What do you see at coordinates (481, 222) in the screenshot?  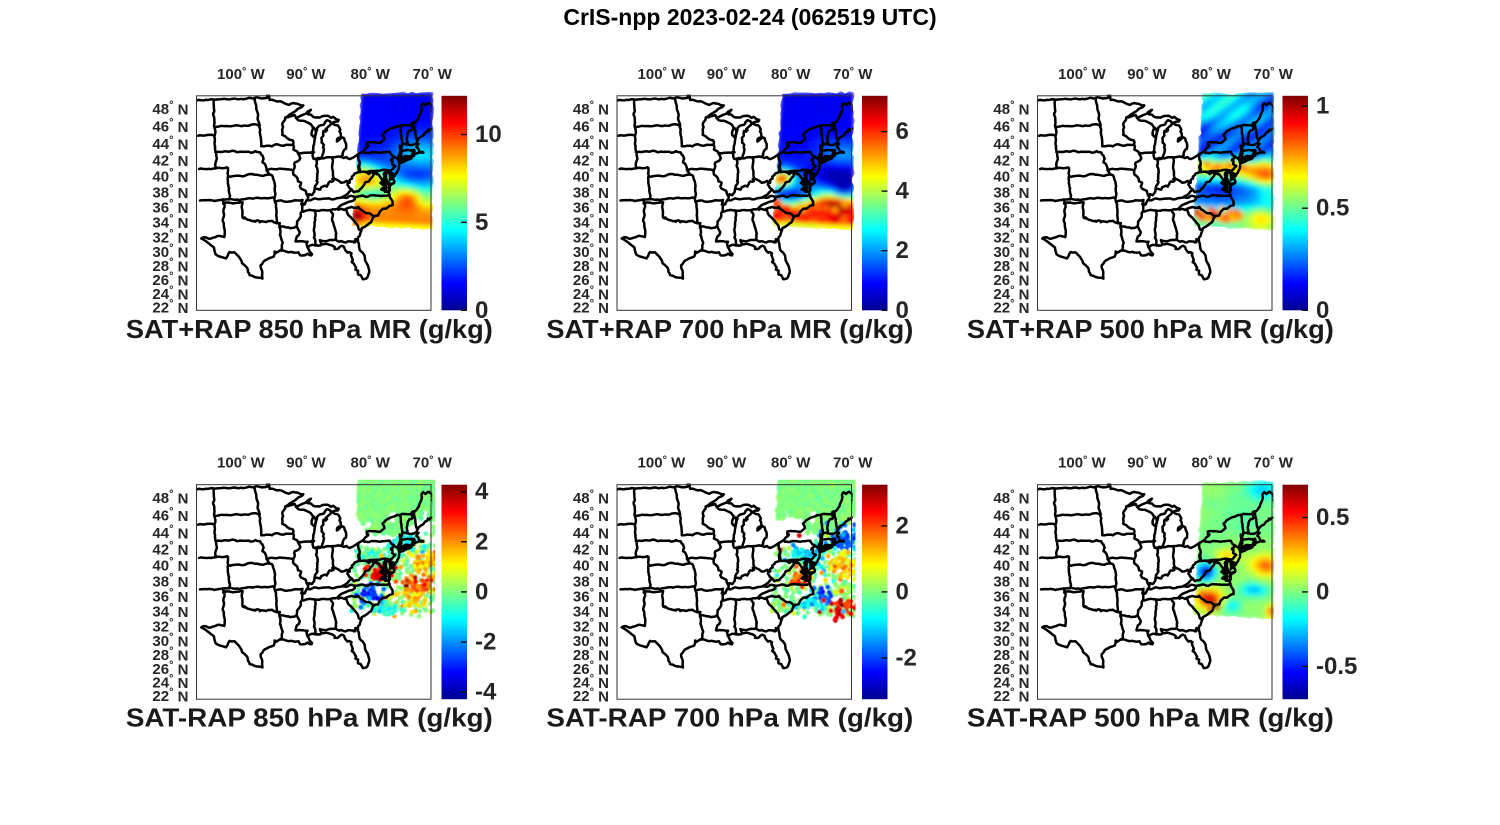 I see `svg-text: 5` at bounding box center [481, 222].